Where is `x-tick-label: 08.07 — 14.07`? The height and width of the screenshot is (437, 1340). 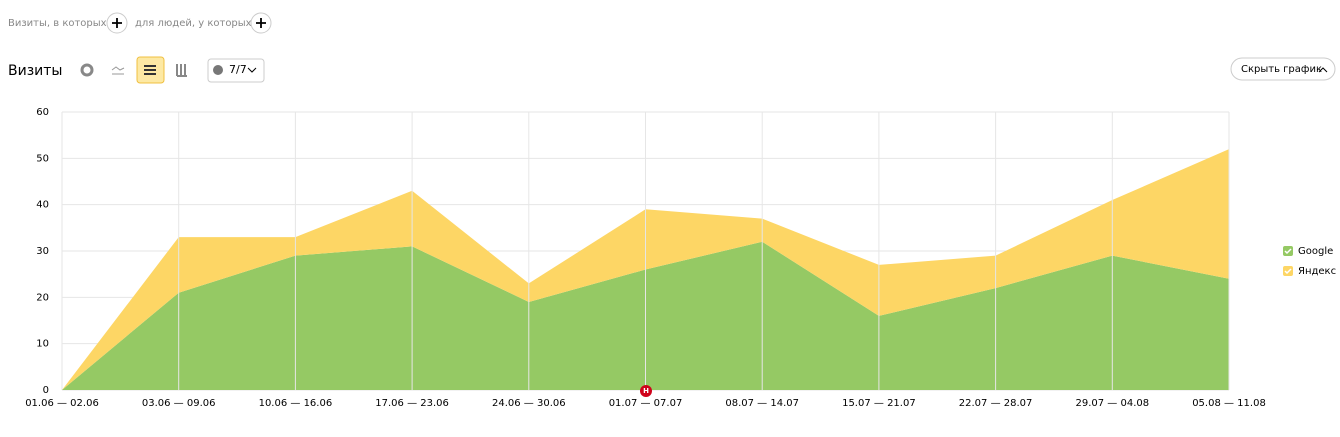 x-tick-label: 08.07 — 14.07 is located at coordinates (762, 403).